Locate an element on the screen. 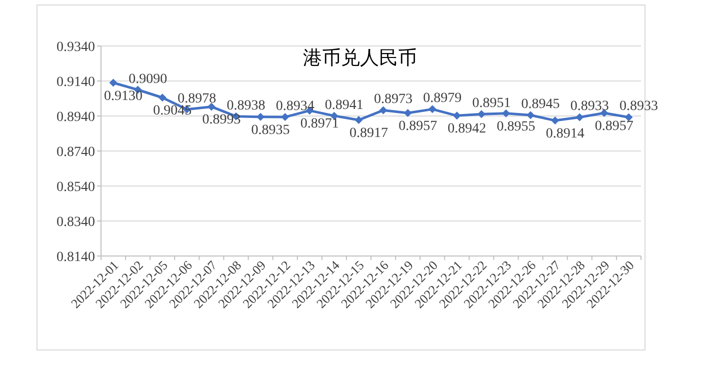 The width and height of the screenshot is (702, 385). data-label: 0.8951 is located at coordinates (491, 104).